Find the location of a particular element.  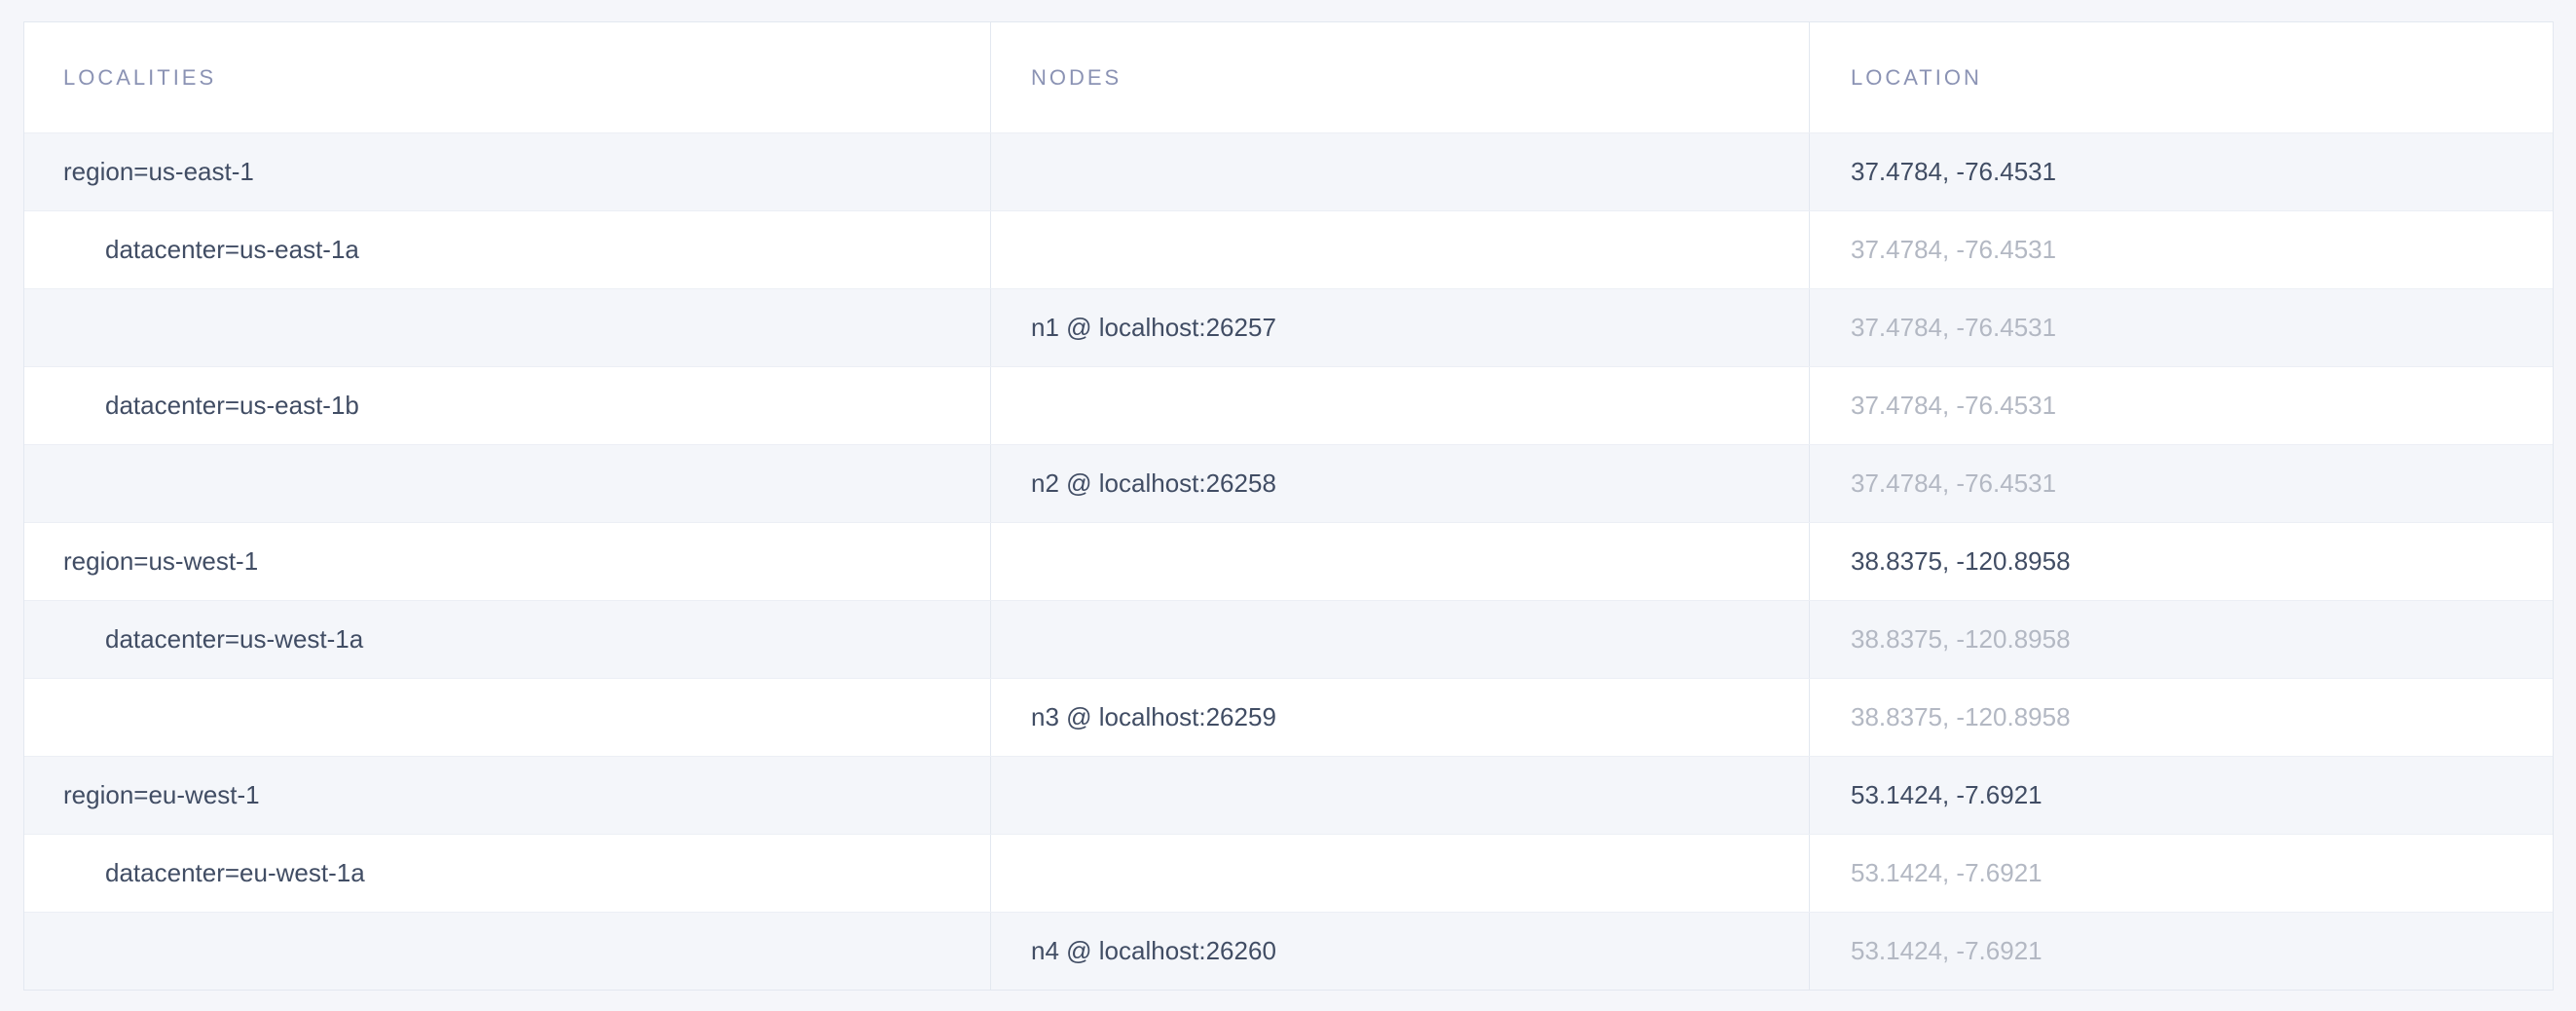

table-row-datacenter-us-west-1a: datacenter=us-west-1a 38.8375, -120.8958 is located at coordinates (1288, 639).